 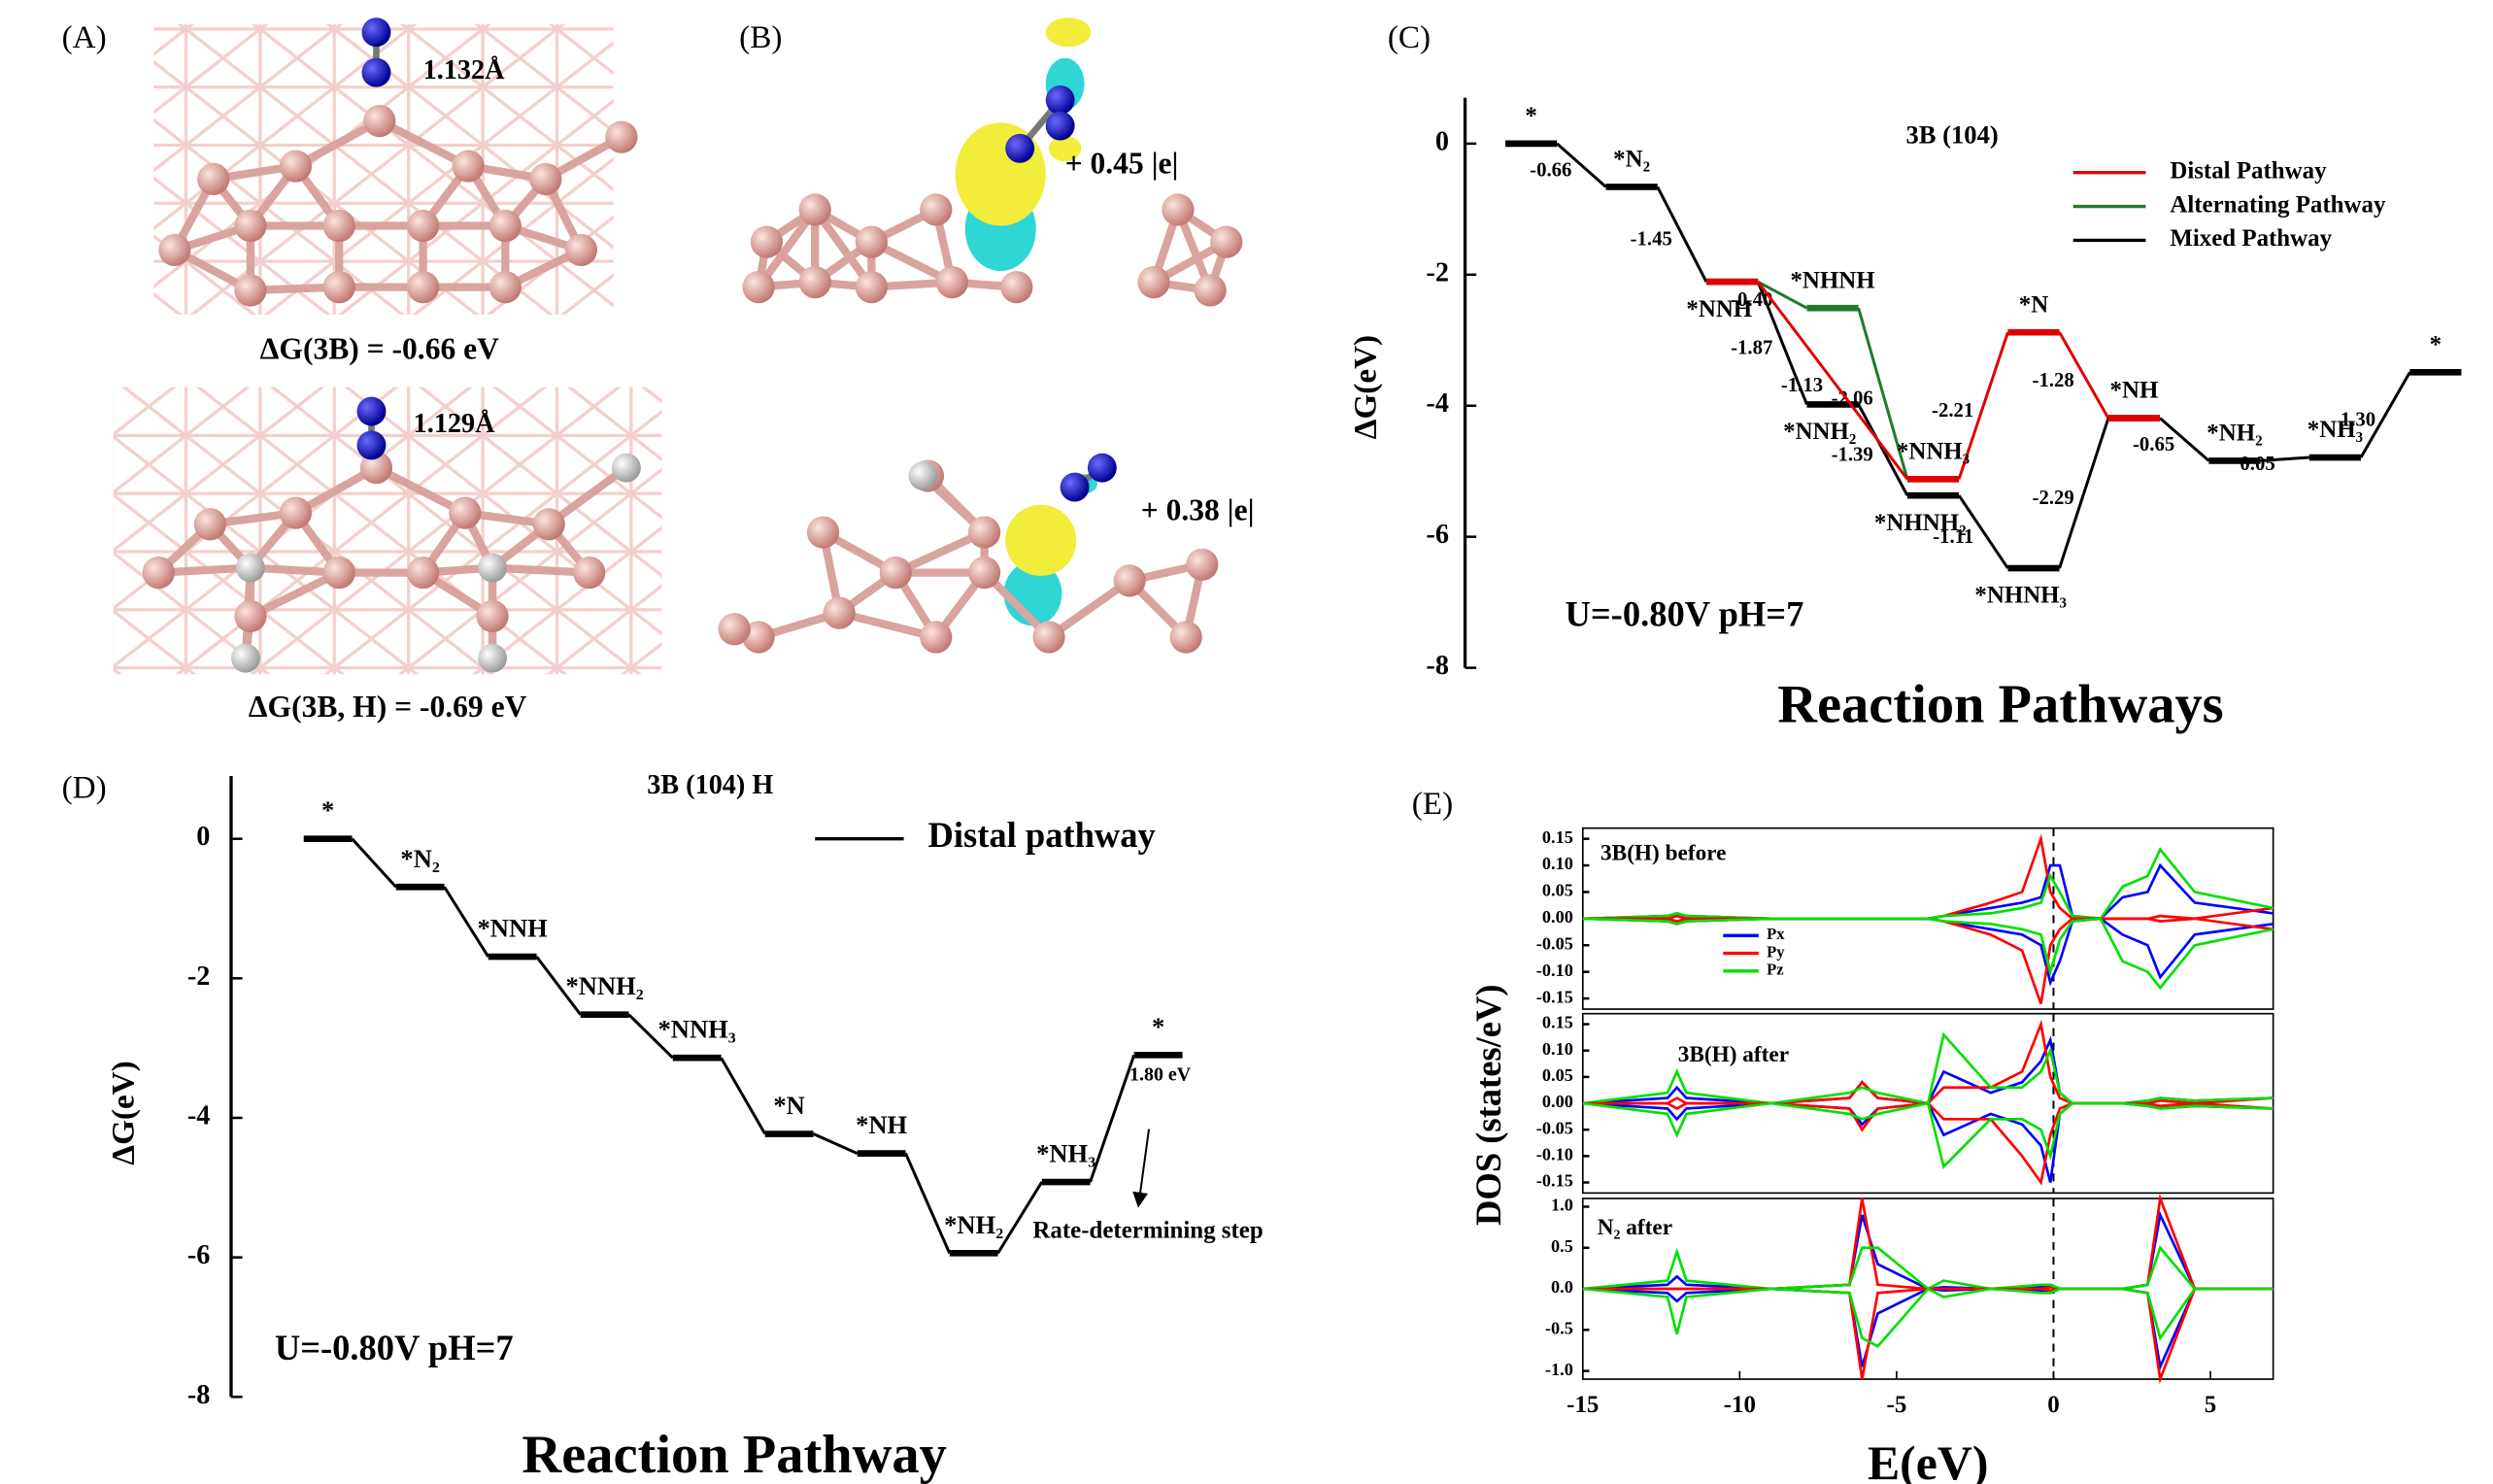 What do you see at coordinates (2248, 170) in the screenshot?
I see `legend-label: Distal Pathway` at bounding box center [2248, 170].